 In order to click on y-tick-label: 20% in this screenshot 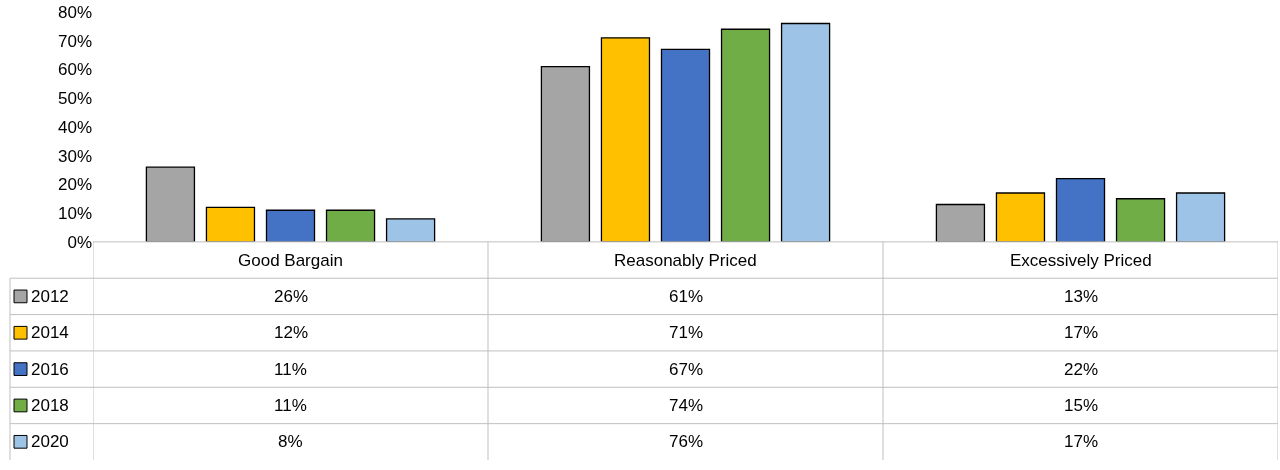, I will do `click(74, 185)`.